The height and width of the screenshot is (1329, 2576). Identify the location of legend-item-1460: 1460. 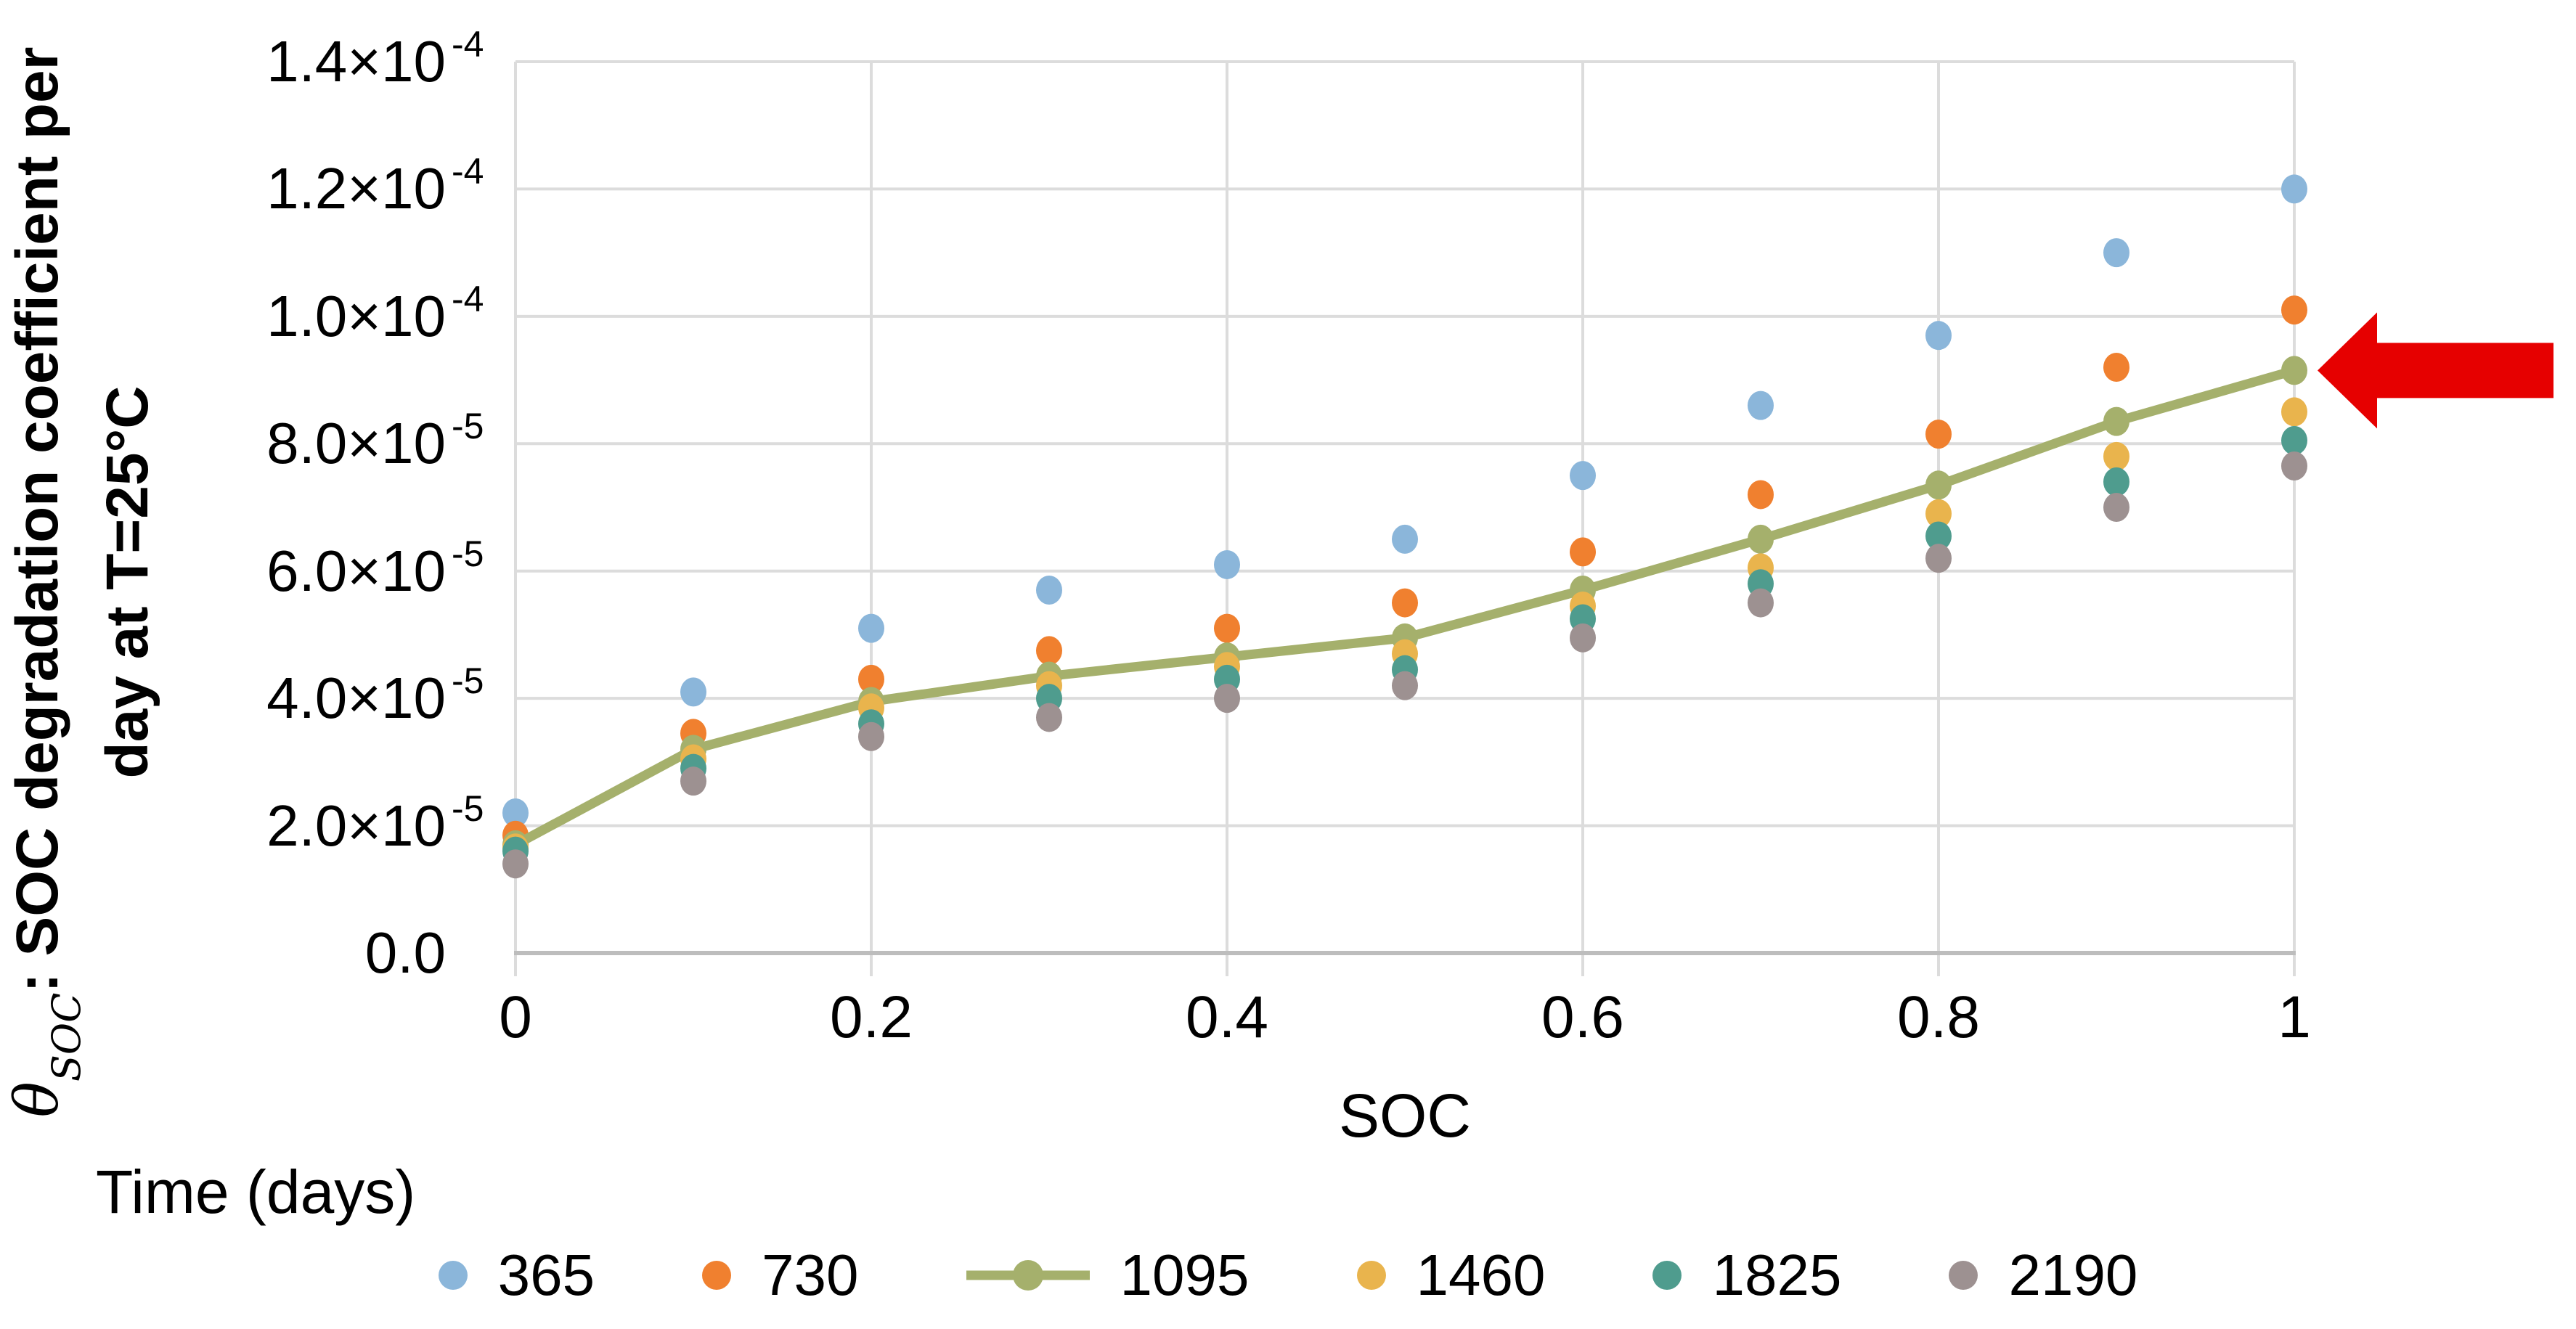
(1451, 1275).